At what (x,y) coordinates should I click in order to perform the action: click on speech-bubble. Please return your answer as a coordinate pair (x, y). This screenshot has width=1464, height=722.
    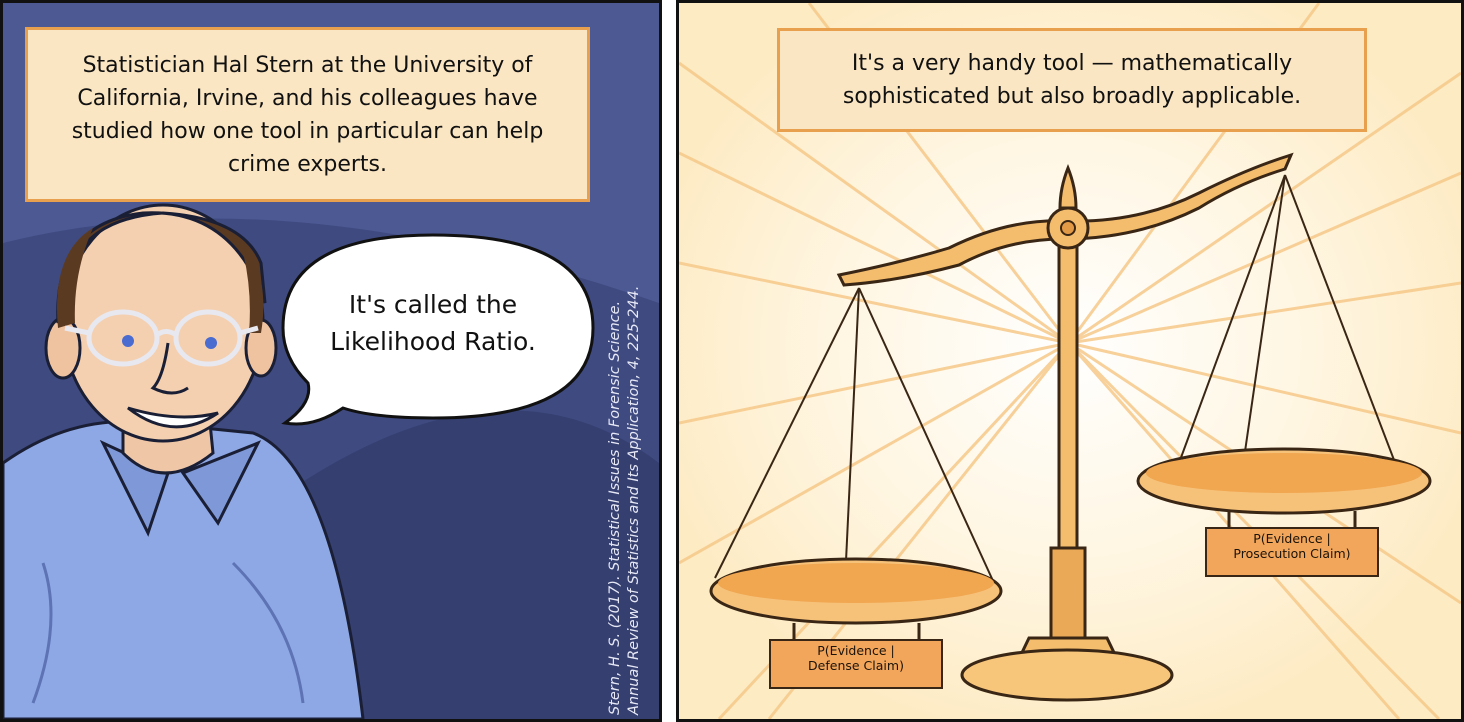
    Looking at the image, I should click on (438, 329).